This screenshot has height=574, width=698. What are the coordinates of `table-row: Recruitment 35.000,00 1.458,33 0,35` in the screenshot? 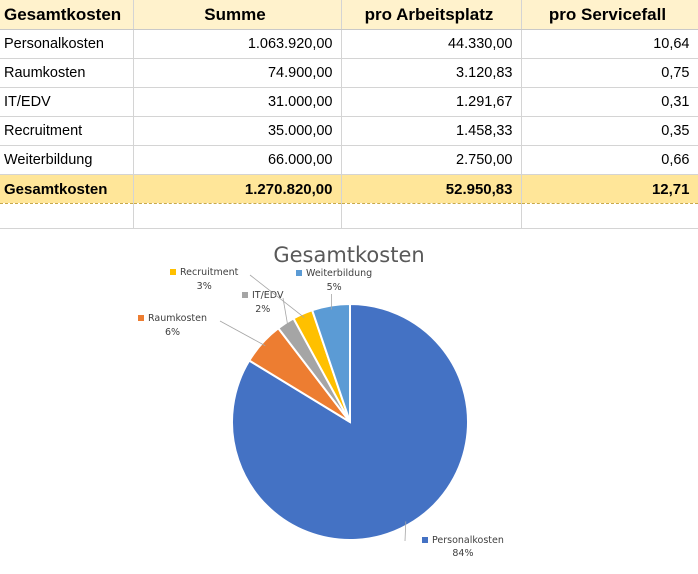 It's located at (349, 131).